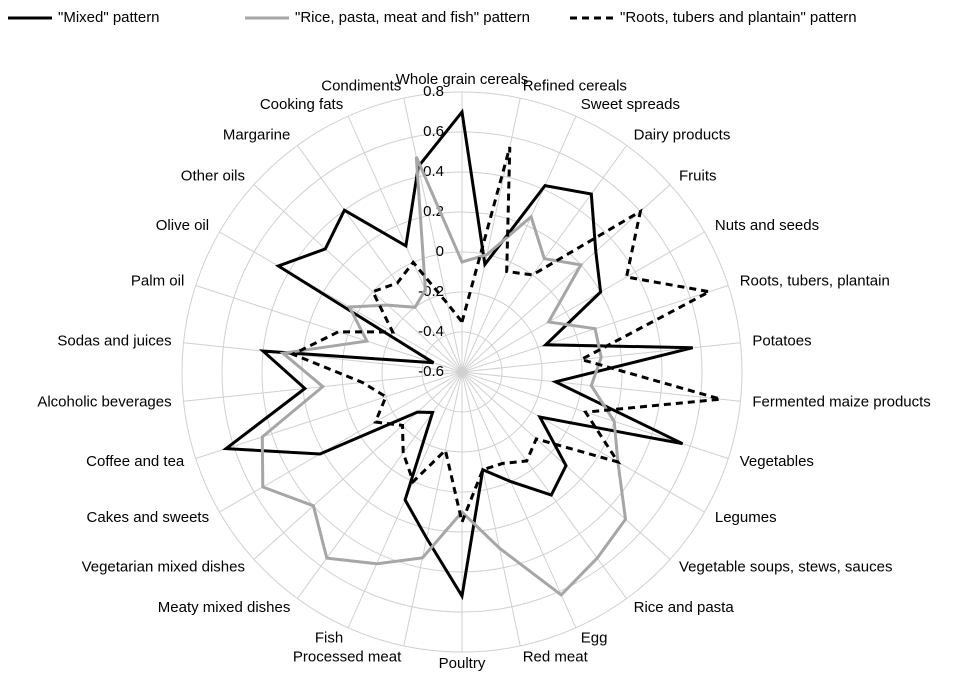  Describe the element at coordinates (157, 281) in the screenshot. I see `category-label: Palm oil` at that location.